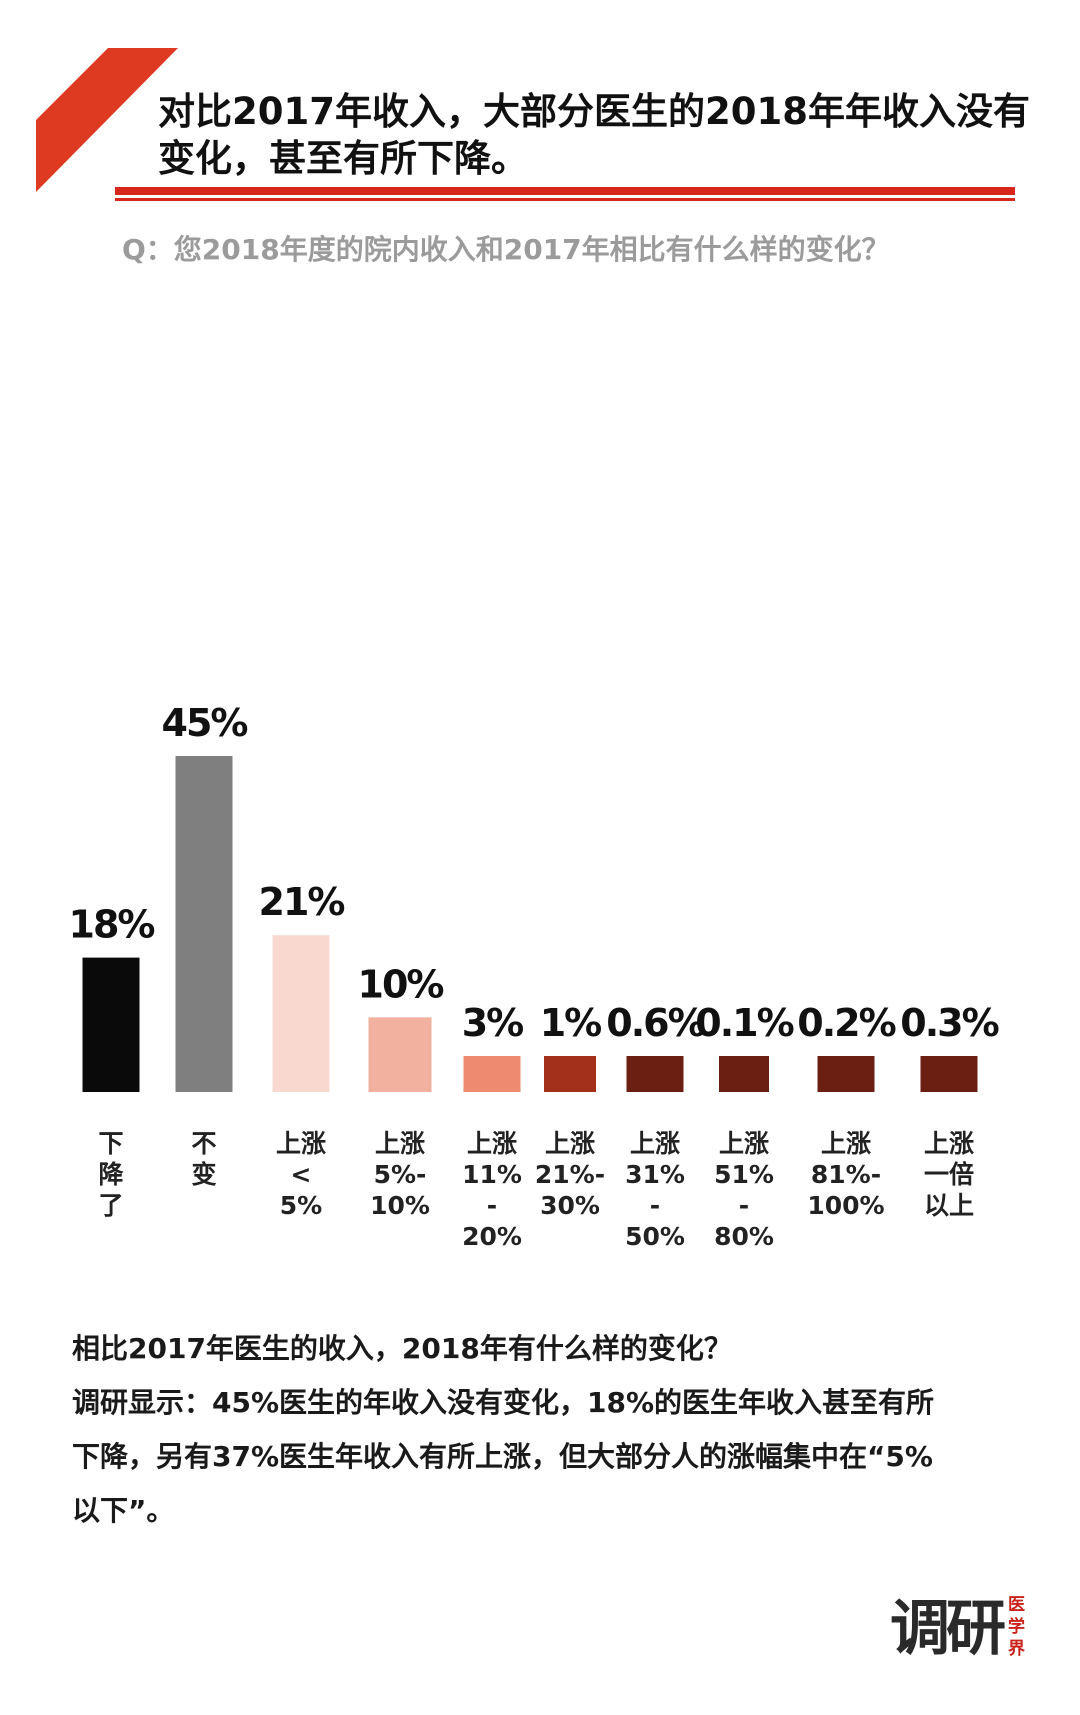 This screenshot has height=1715, width=1080. I want to click on category-label-line: 10%, so click(400, 1205).